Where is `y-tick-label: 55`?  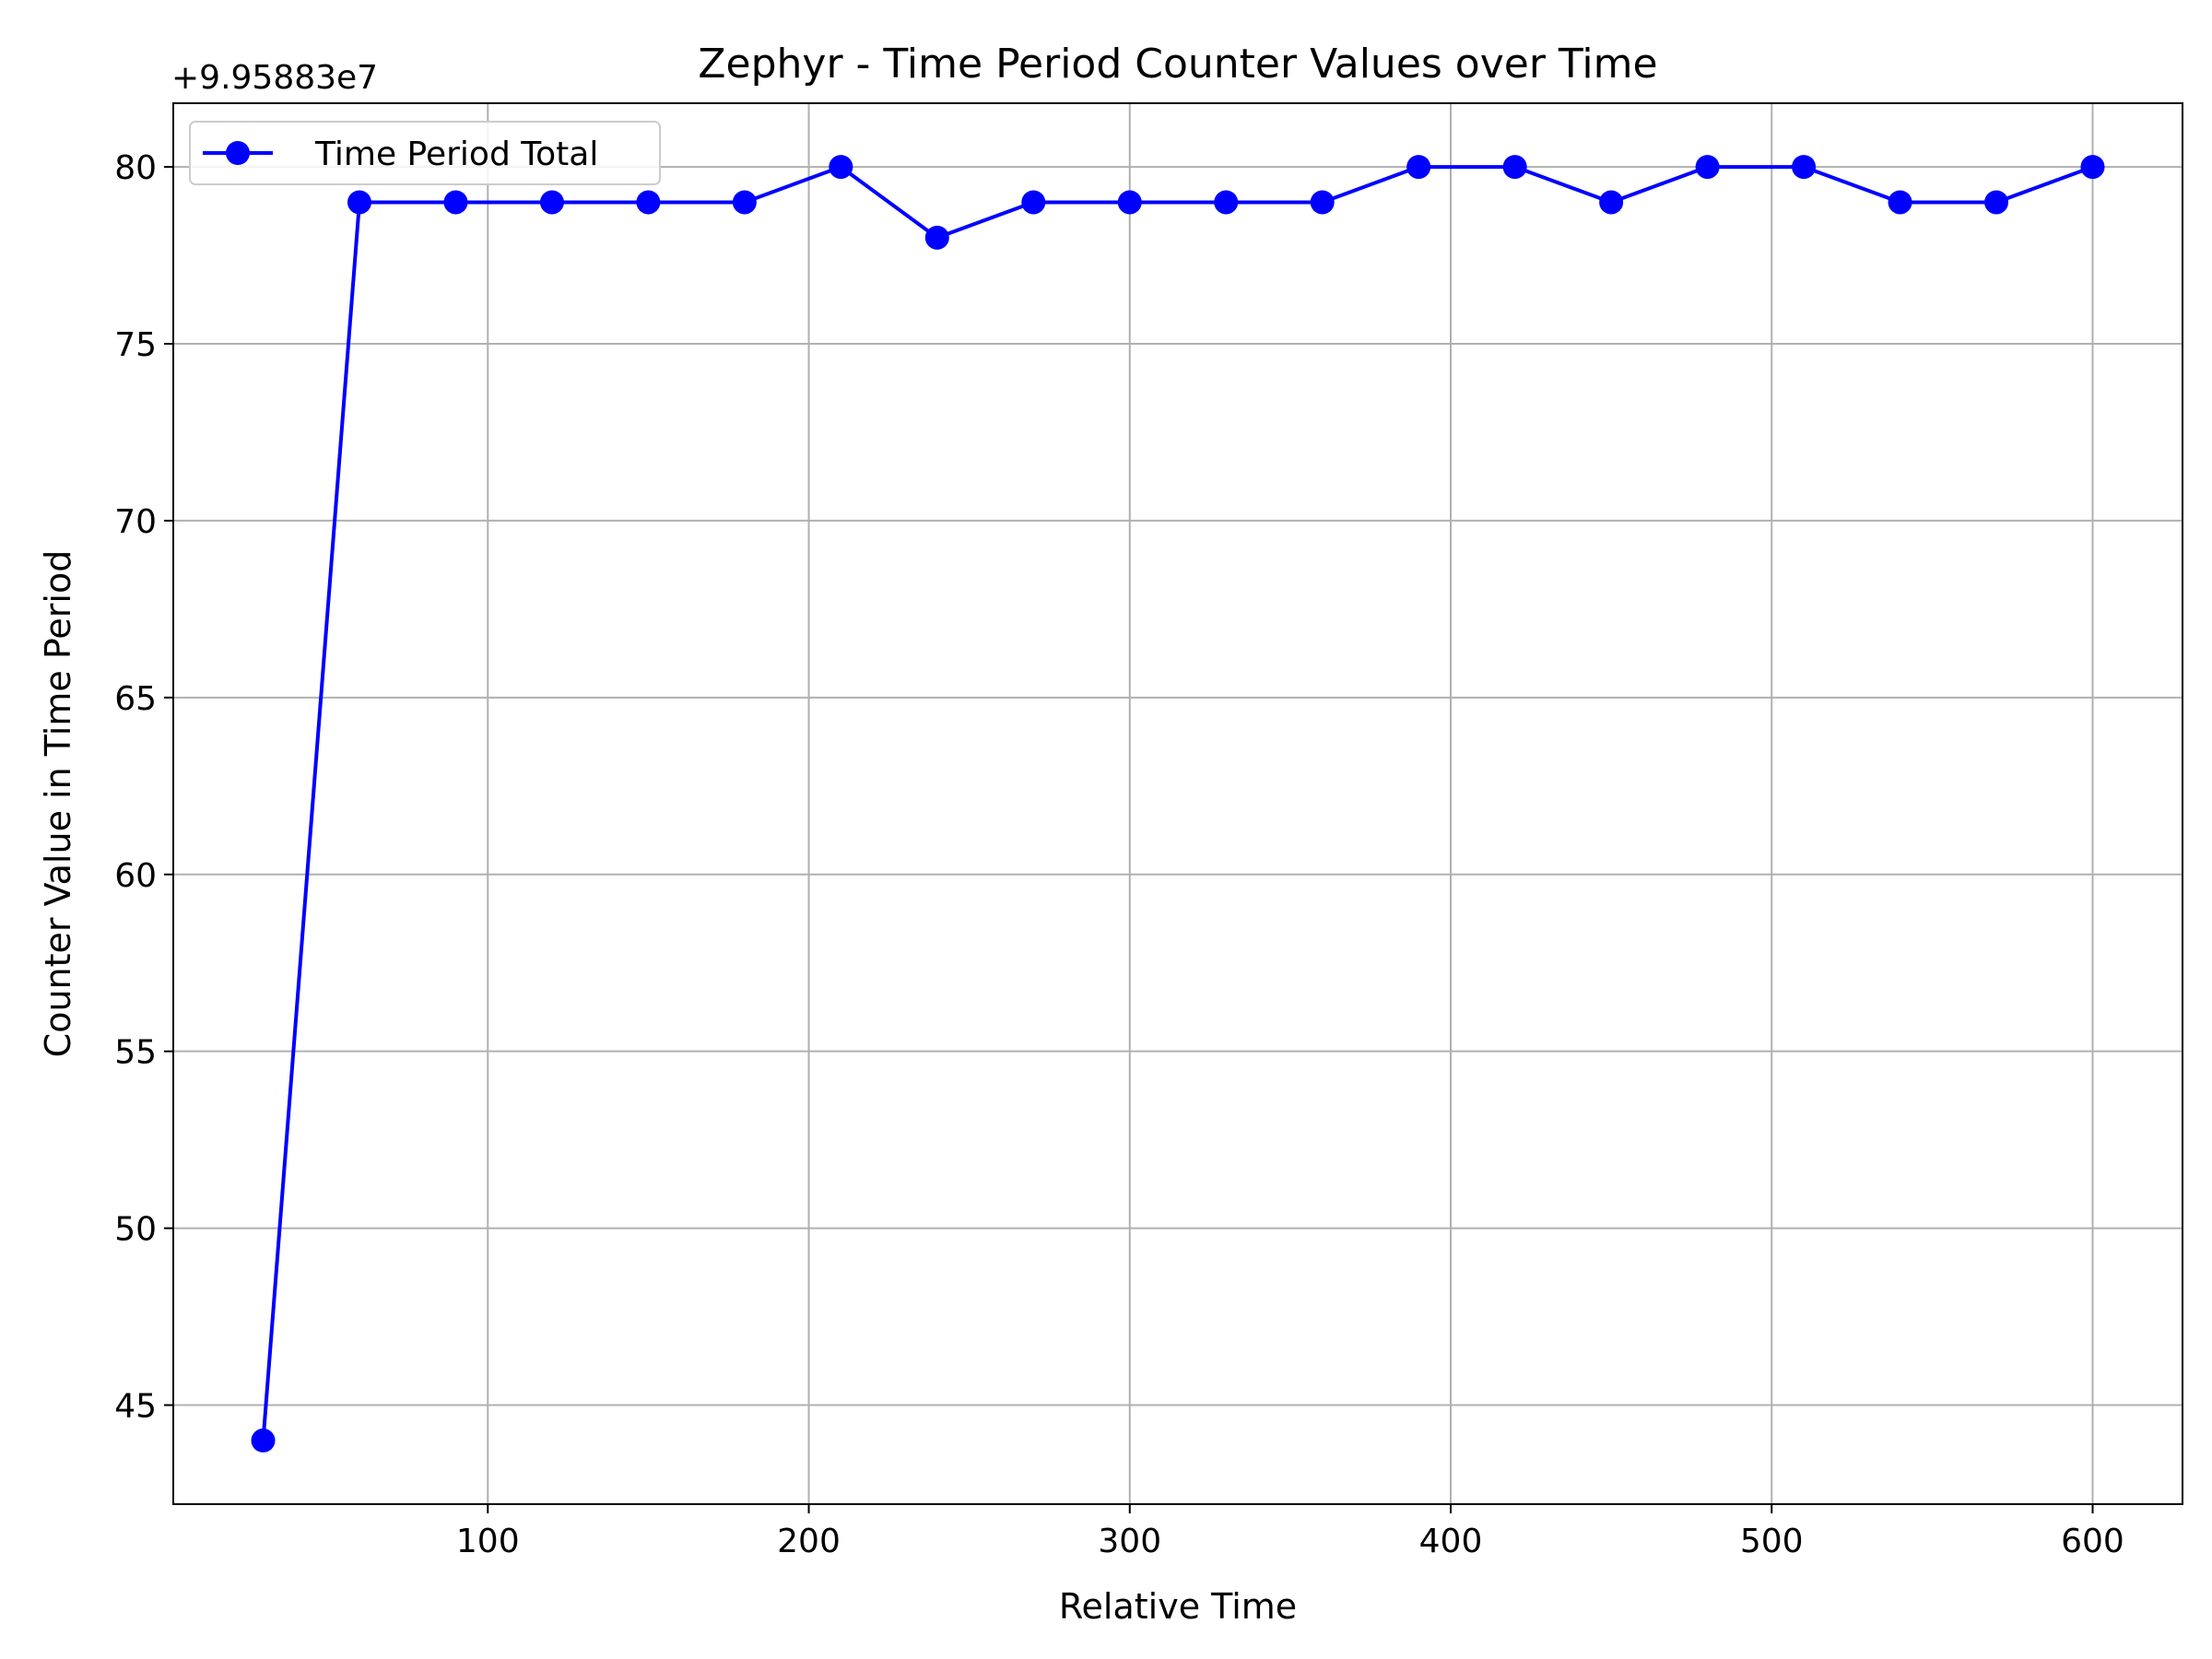
y-tick-label: 55 is located at coordinates (135, 1053).